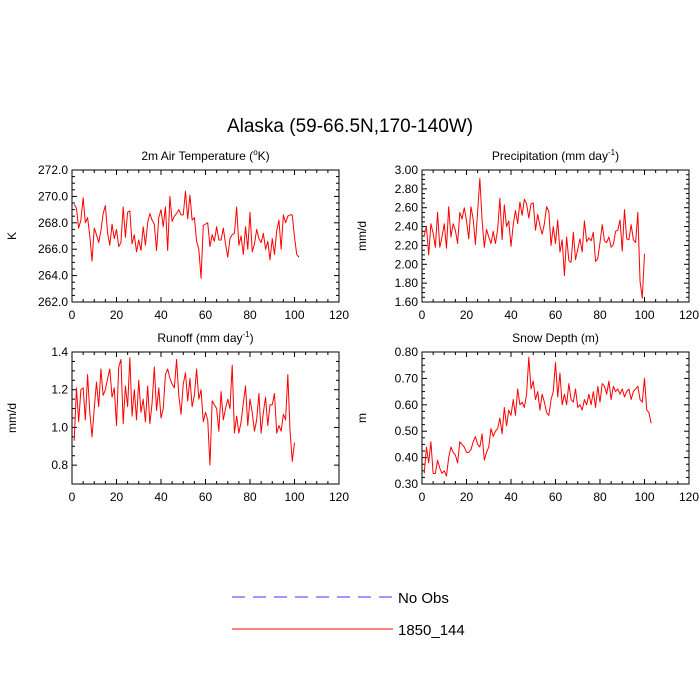 The height and width of the screenshot is (700, 700). What do you see at coordinates (12, 418) in the screenshot?
I see `runoff-y-axis-label: mm/d` at bounding box center [12, 418].